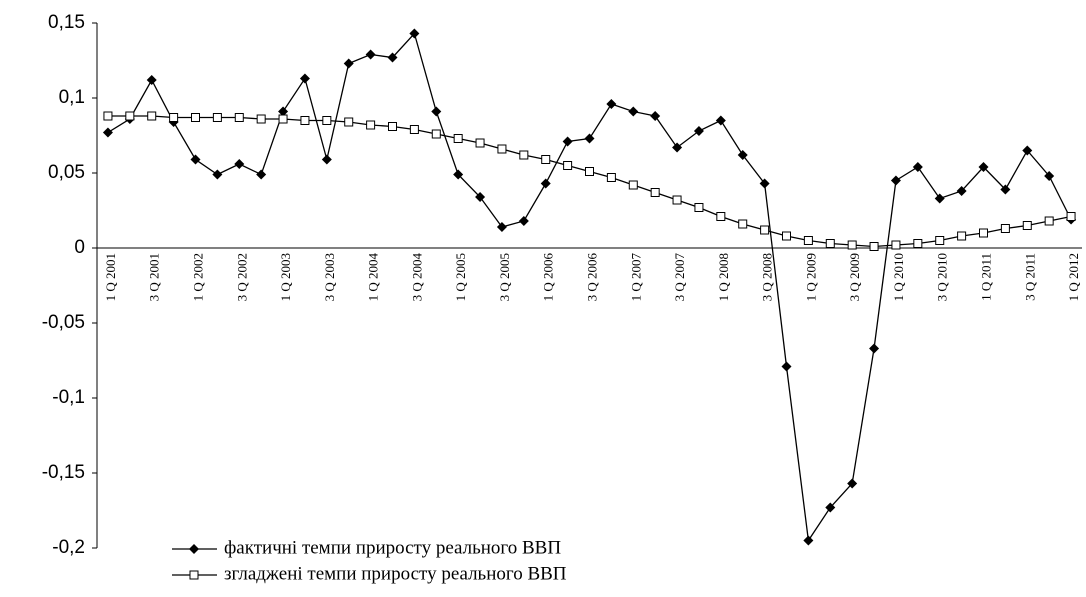 The image size is (1086, 597). Describe the element at coordinates (898, 277) in the screenshot. I see `x-tick-label: 1 Q 2010` at that location.